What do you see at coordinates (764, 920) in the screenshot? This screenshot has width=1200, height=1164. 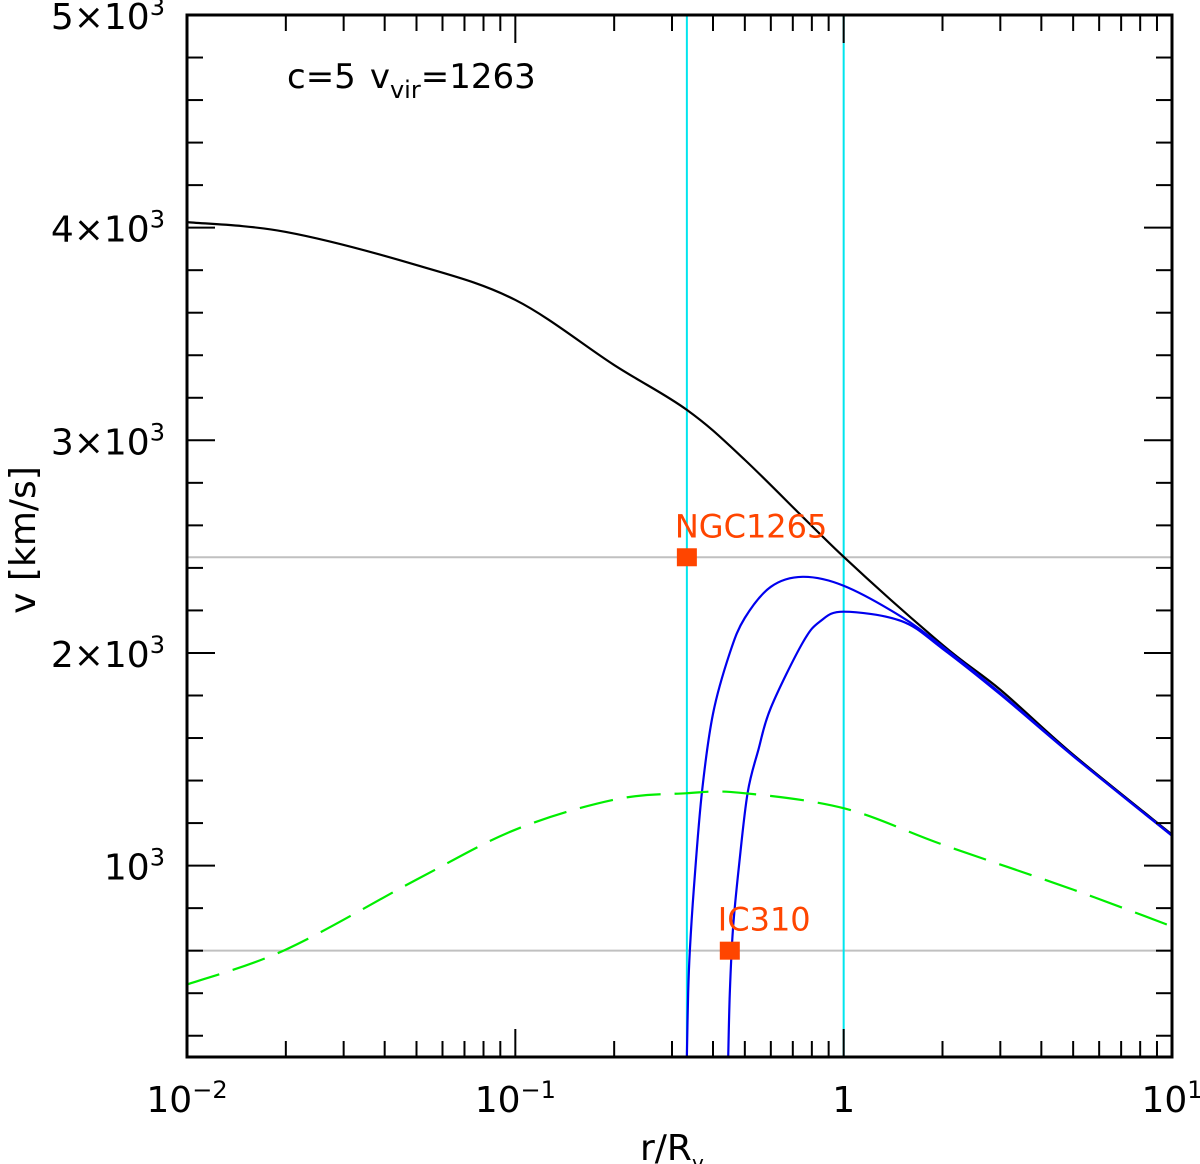 I see `data-point-label: IC310` at bounding box center [764, 920].